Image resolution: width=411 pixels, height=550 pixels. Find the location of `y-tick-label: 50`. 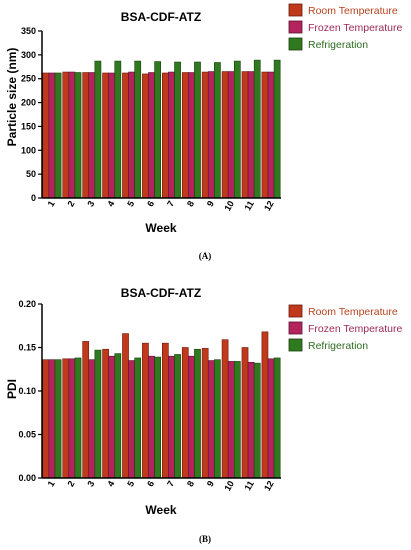

y-tick-label: 50 is located at coordinates (31, 174).